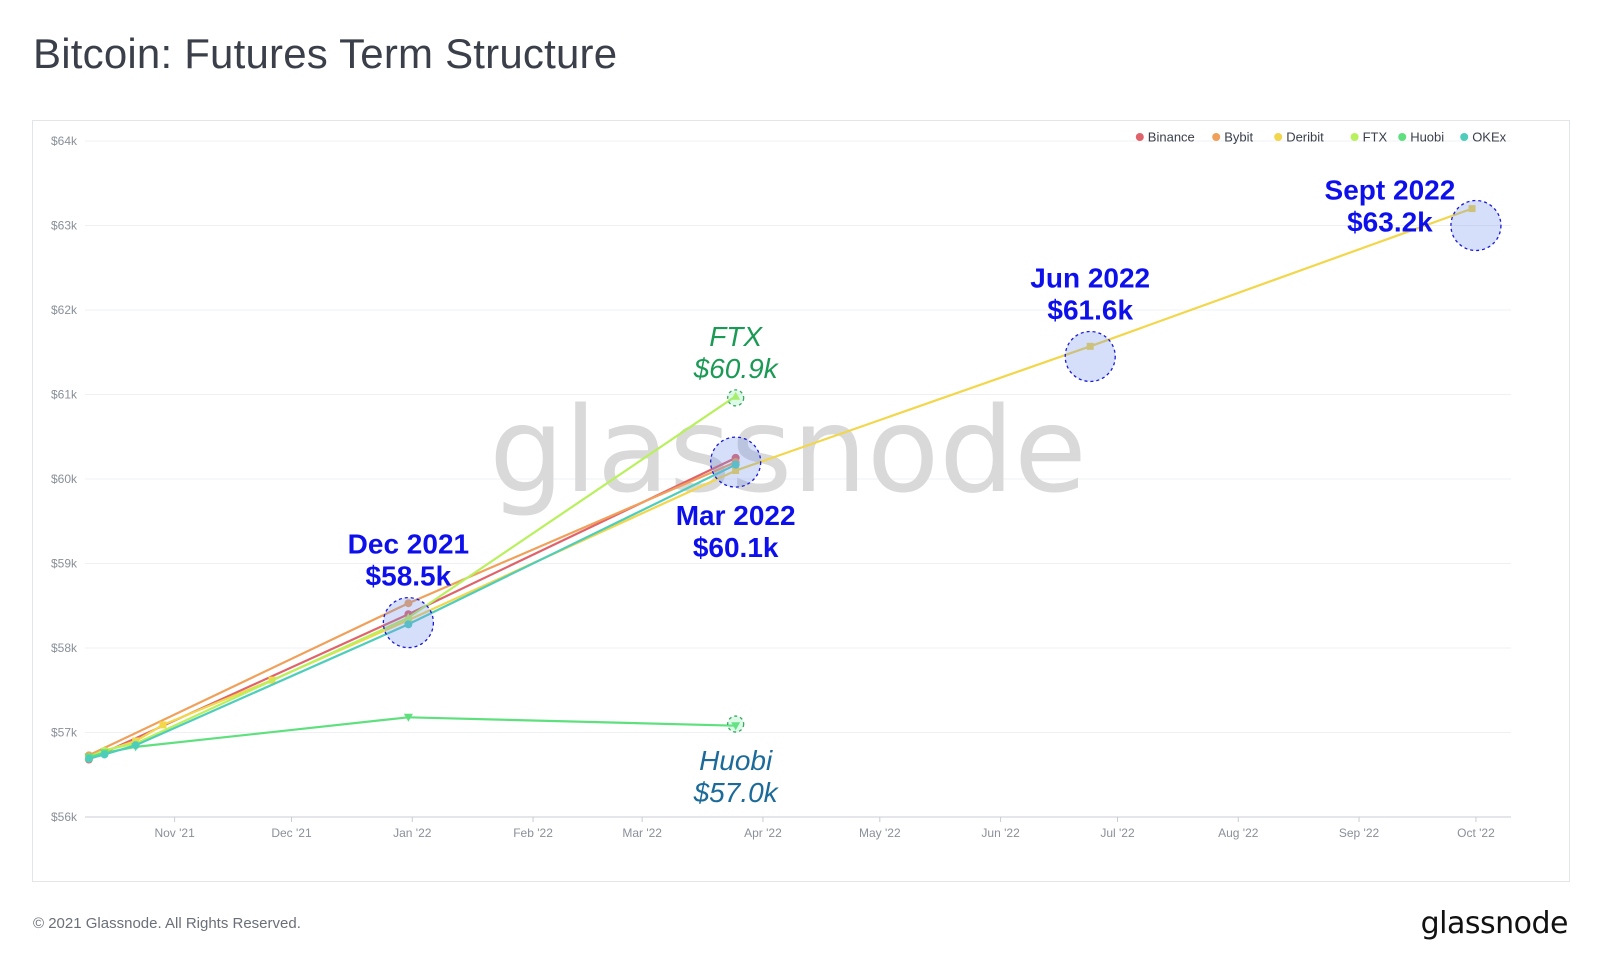 This screenshot has width=1600, height=968. I want to click on legend-item-huobi: Huobi, so click(1421, 137).